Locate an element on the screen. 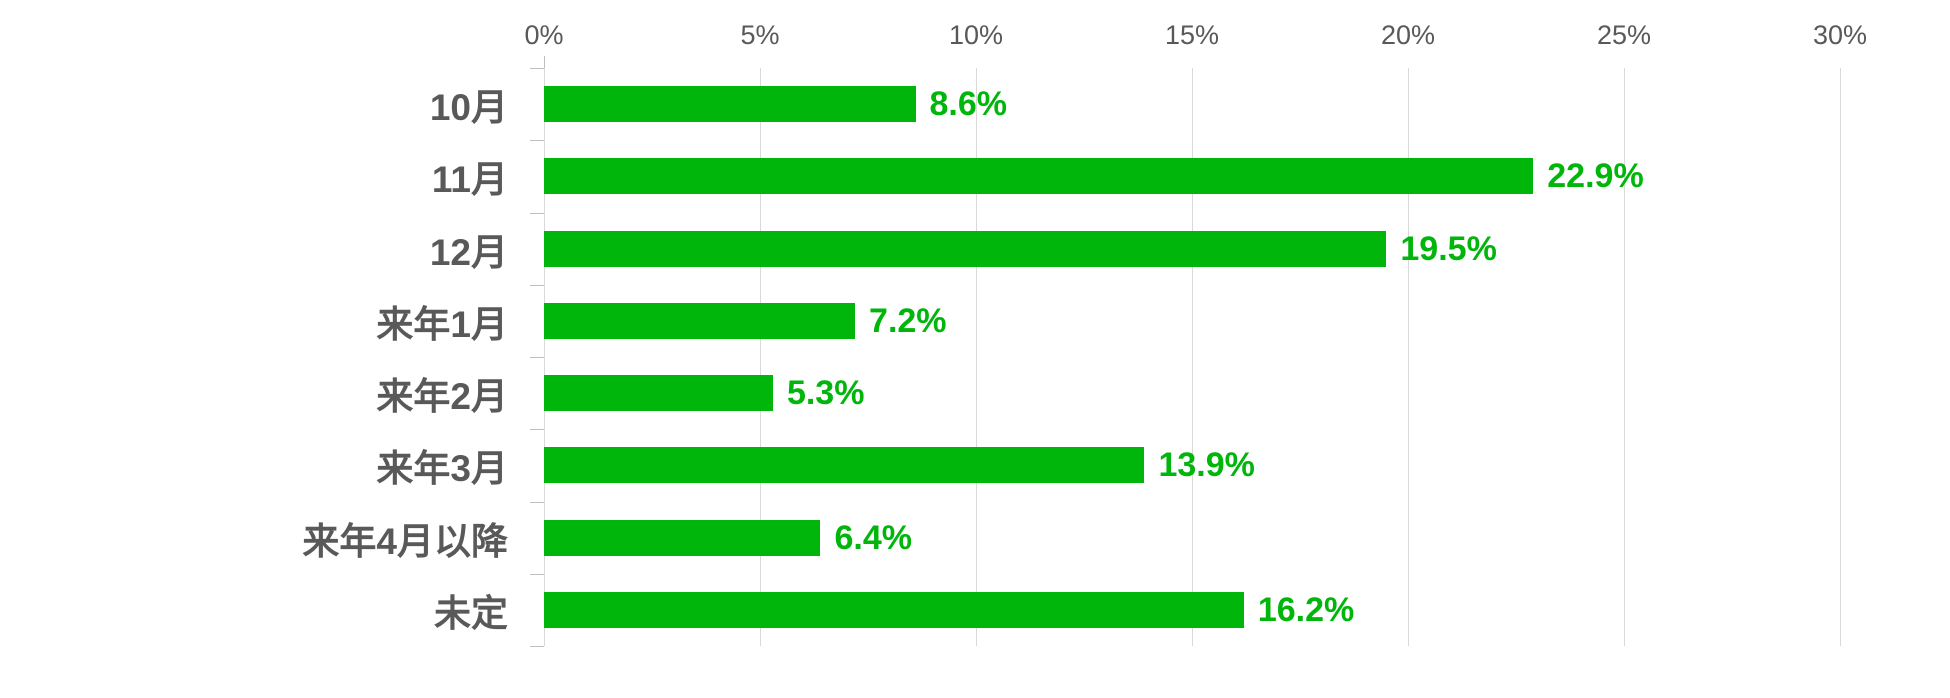  category-label: 未定 is located at coordinates (471, 613).